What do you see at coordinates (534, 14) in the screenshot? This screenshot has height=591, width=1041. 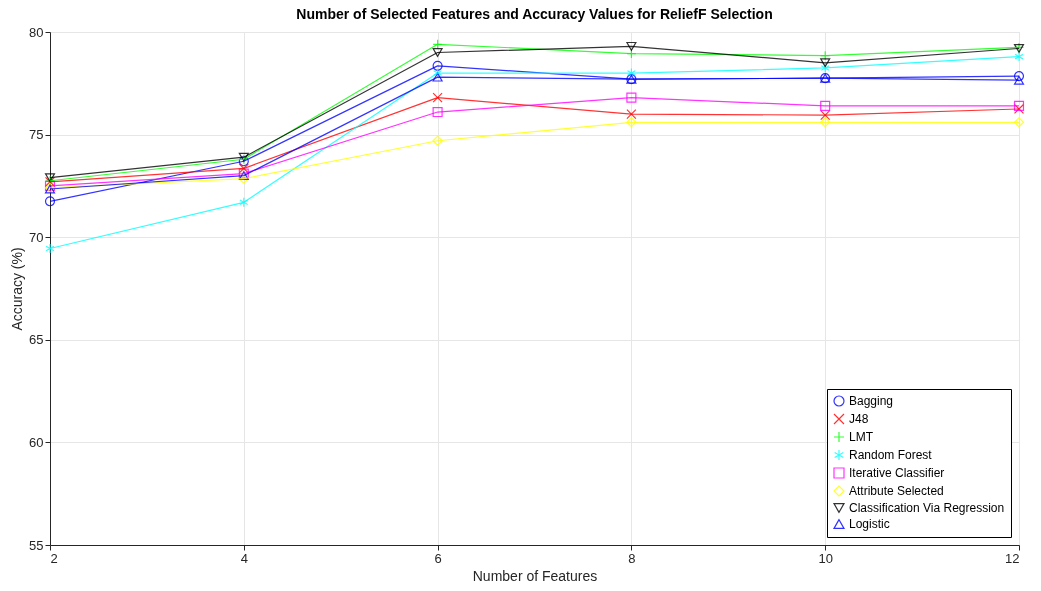 I see `chart-title: Number of Selected Features and Accuracy Values for ReliefF Selection` at bounding box center [534, 14].